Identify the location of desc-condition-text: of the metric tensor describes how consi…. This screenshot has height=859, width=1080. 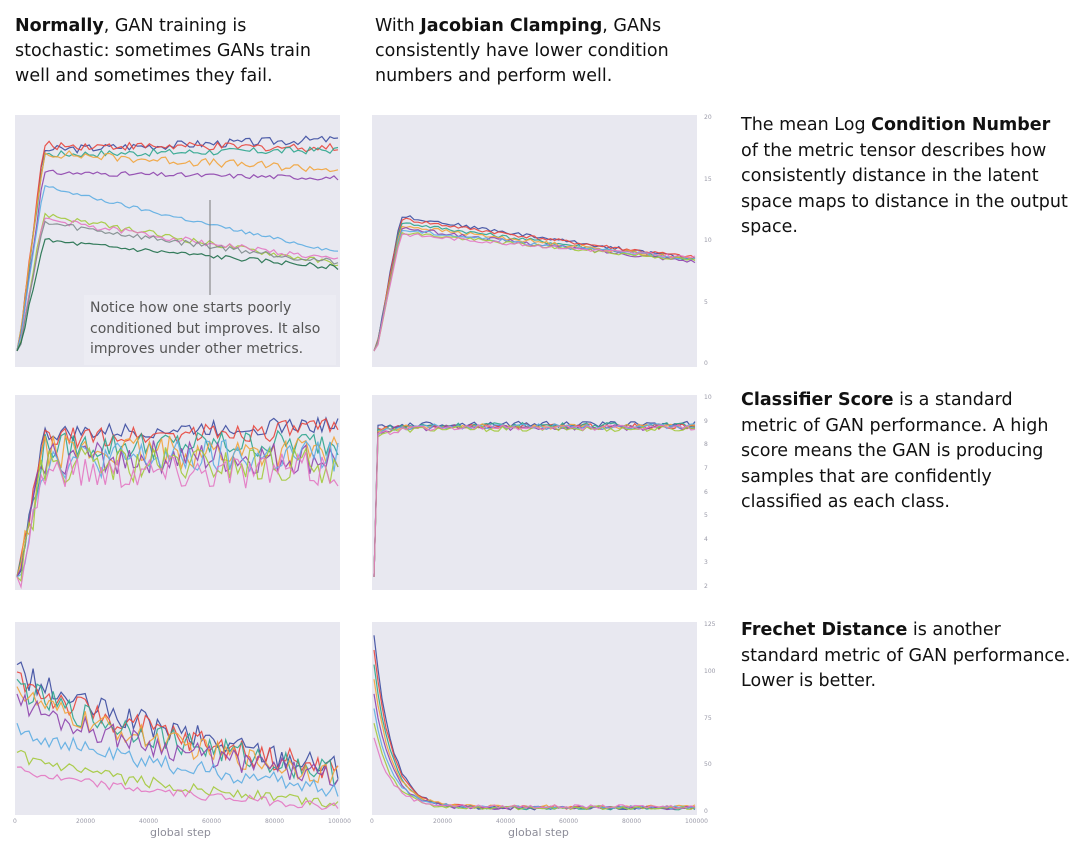
(904, 189).